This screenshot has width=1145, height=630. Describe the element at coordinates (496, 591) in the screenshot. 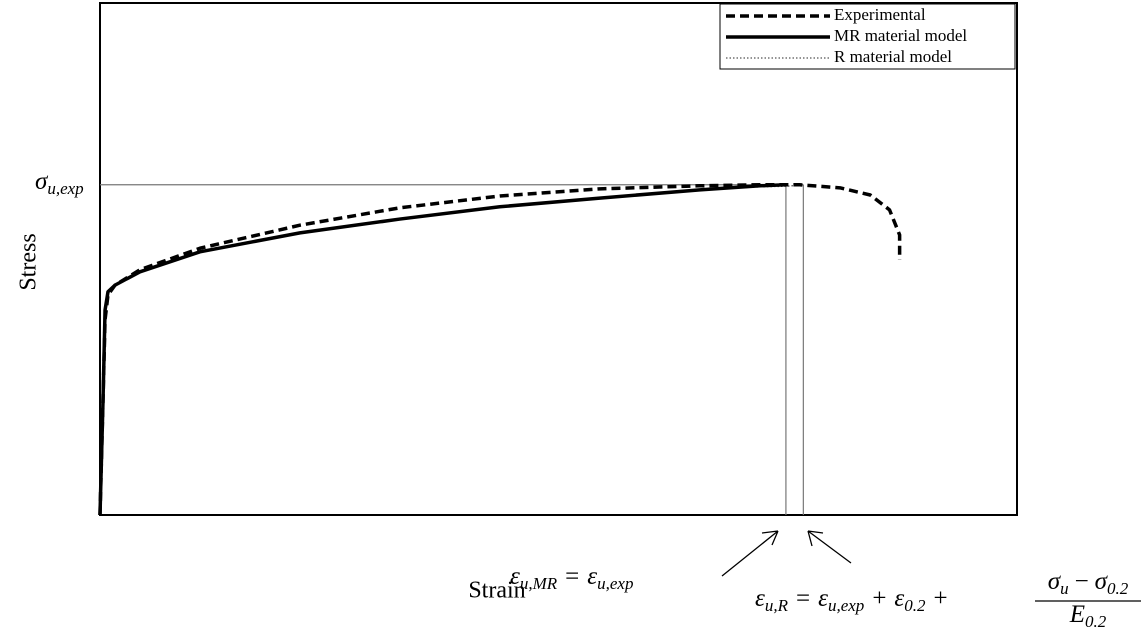

I see `x-axis-label: Strain` at that location.